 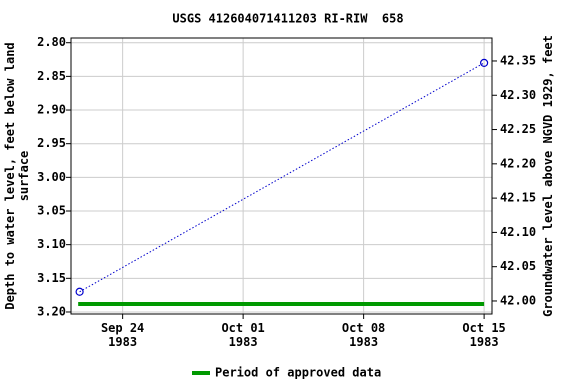 What do you see at coordinates (298, 373) in the screenshot?
I see `legend-label: Period of approved data` at bounding box center [298, 373].